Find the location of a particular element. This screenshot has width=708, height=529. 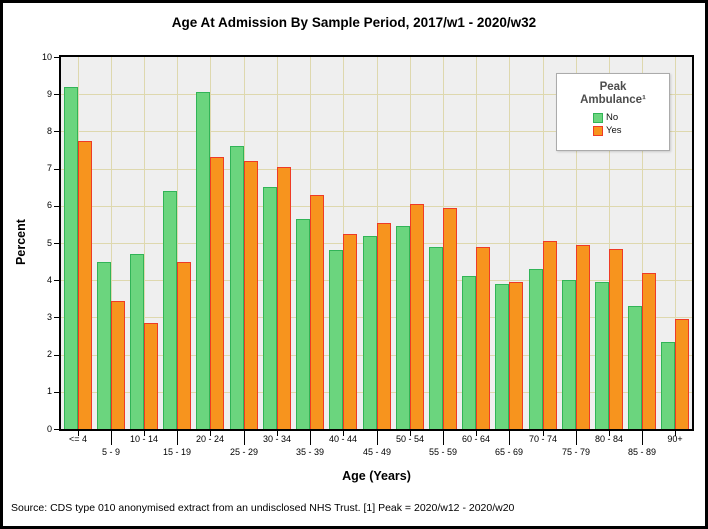

y-tick-label: 1 is located at coordinates (49, 391).